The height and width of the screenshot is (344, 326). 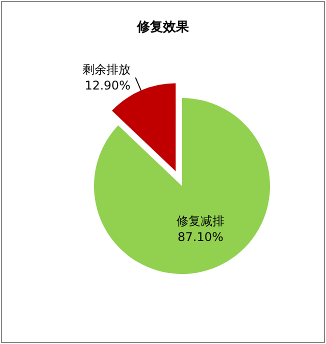 I want to click on data-label: 87.10%, so click(x=201, y=237).